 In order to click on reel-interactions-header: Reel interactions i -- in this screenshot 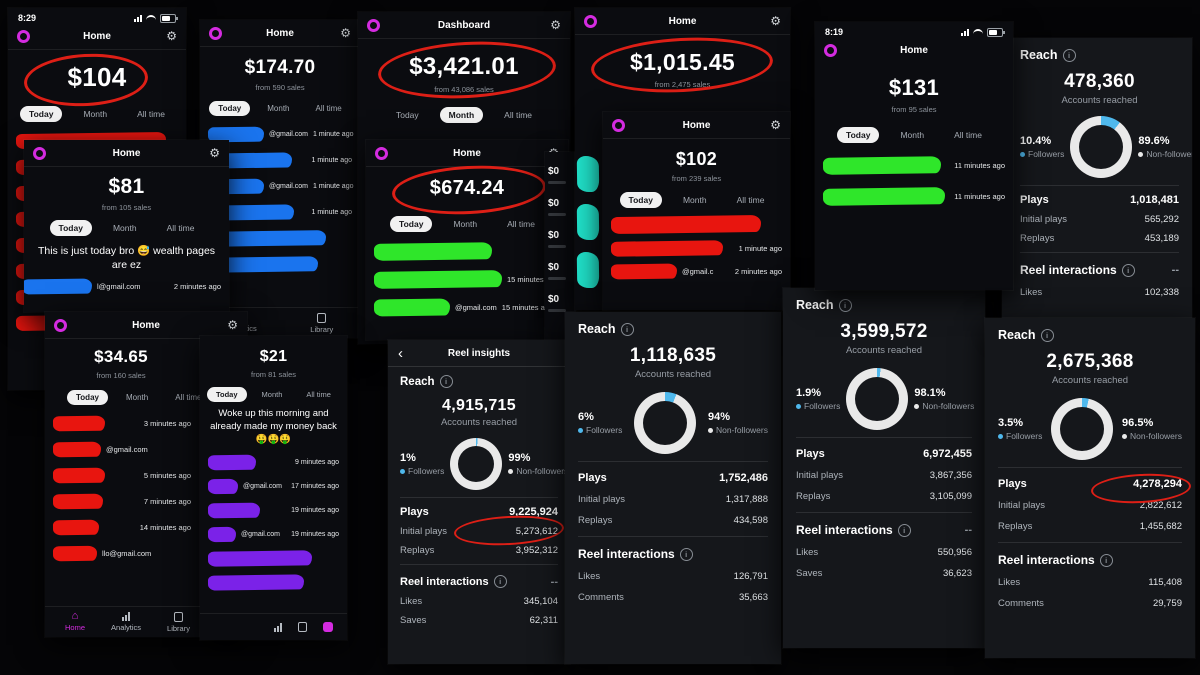, I will do `click(884, 530)`.